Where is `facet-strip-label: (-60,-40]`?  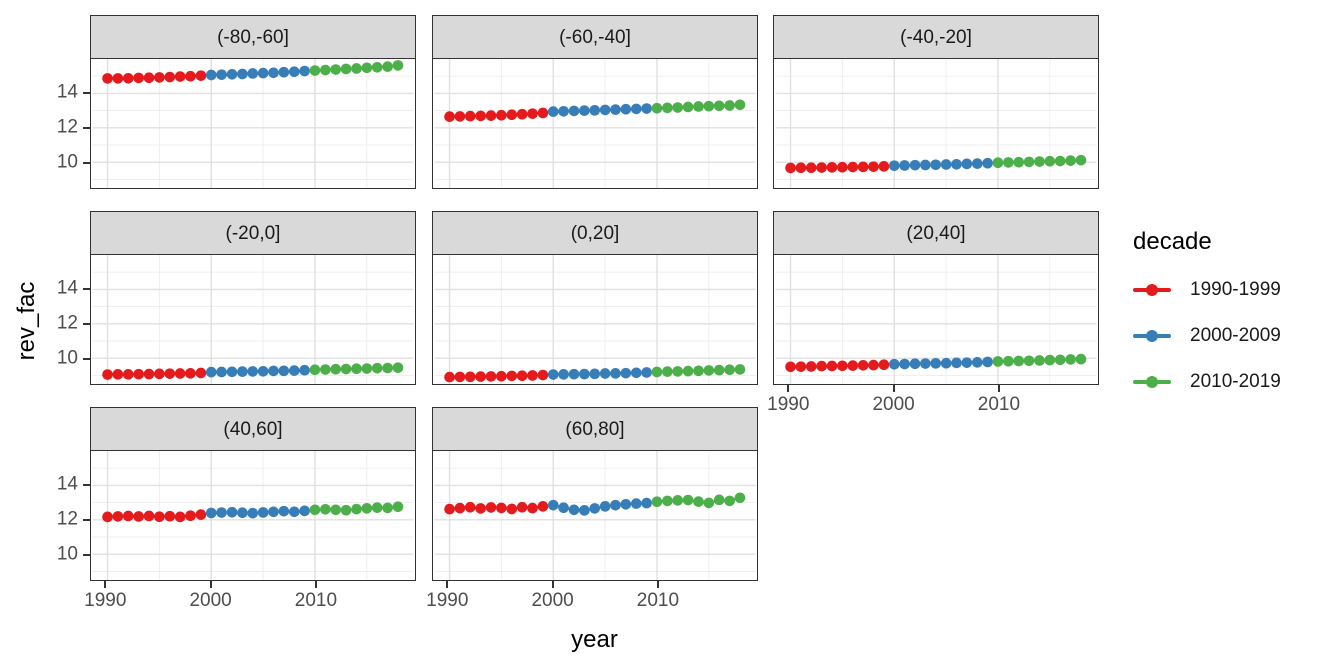
facet-strip-label: (-60,-40] is located at coordinates (595, 37).